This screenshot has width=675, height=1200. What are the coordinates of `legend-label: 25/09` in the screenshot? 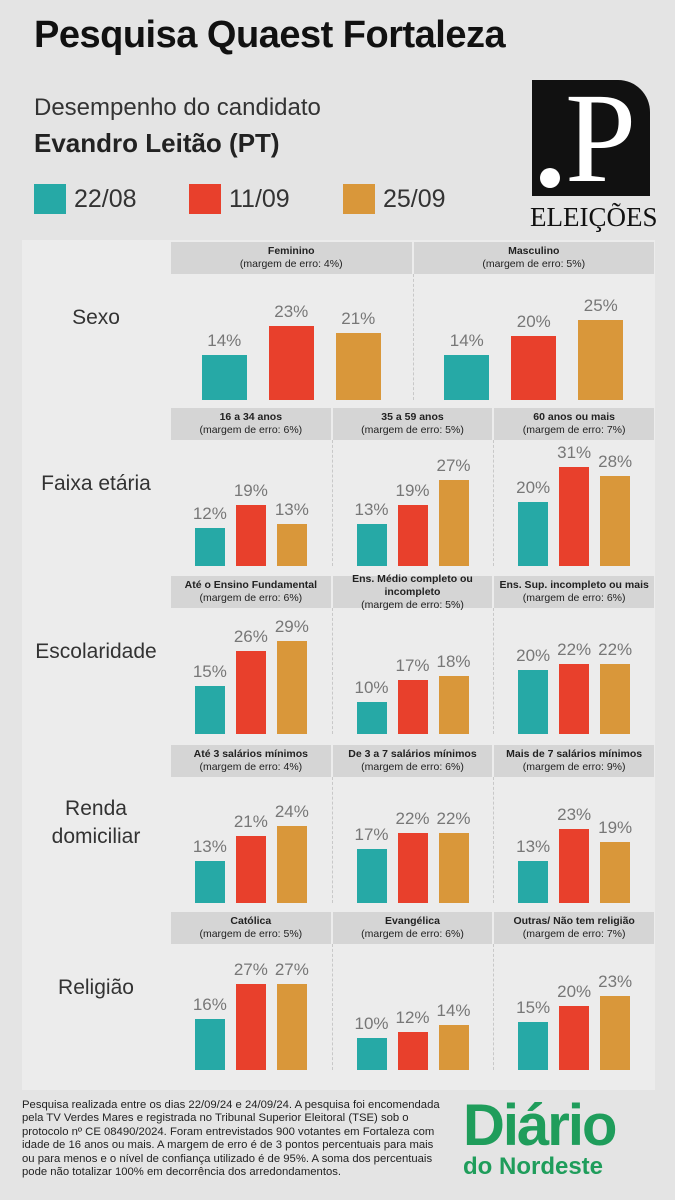 It's located at (414, 198).